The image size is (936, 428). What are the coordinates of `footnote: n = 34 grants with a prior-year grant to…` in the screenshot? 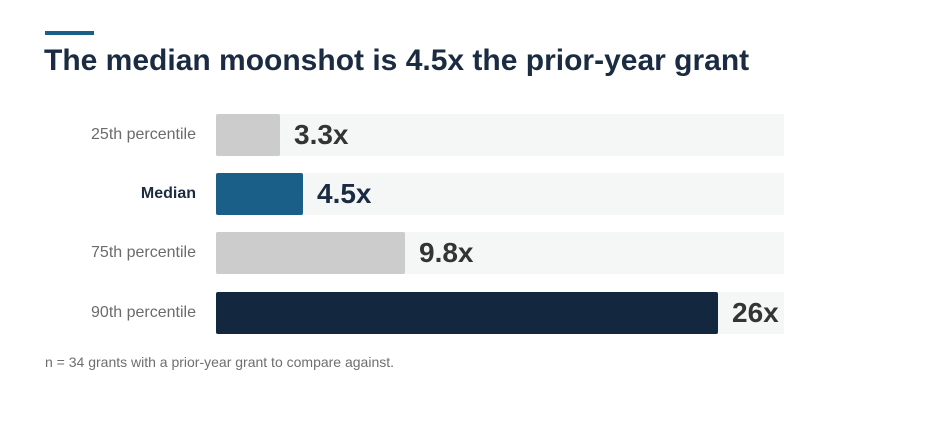 It's located at (220, 362).